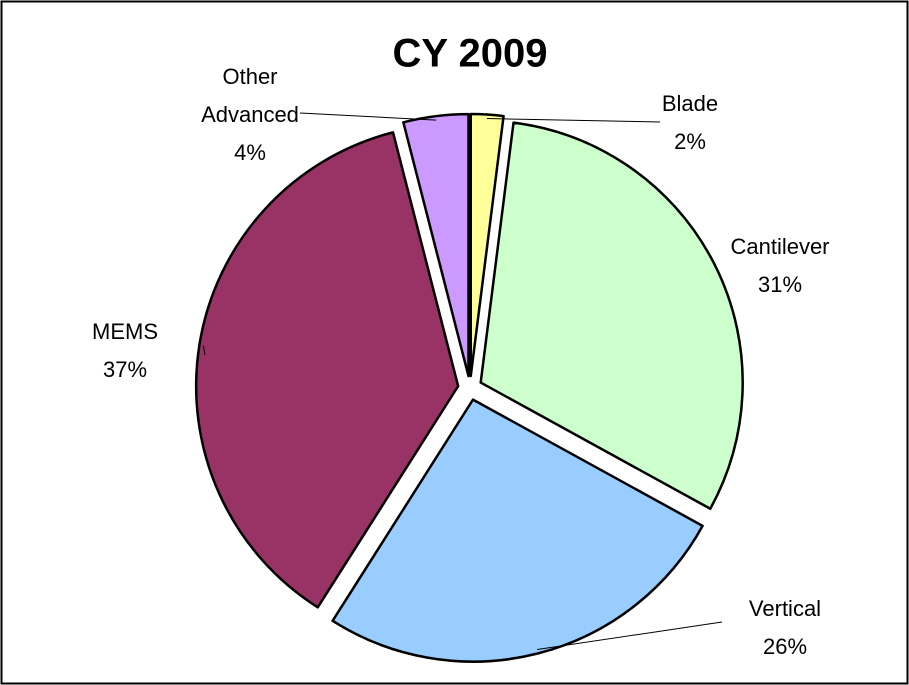  What do you see at coordinates (785, 646) in the screenshot?
I see `value-label: 26%` at bounding box center [785, 646].